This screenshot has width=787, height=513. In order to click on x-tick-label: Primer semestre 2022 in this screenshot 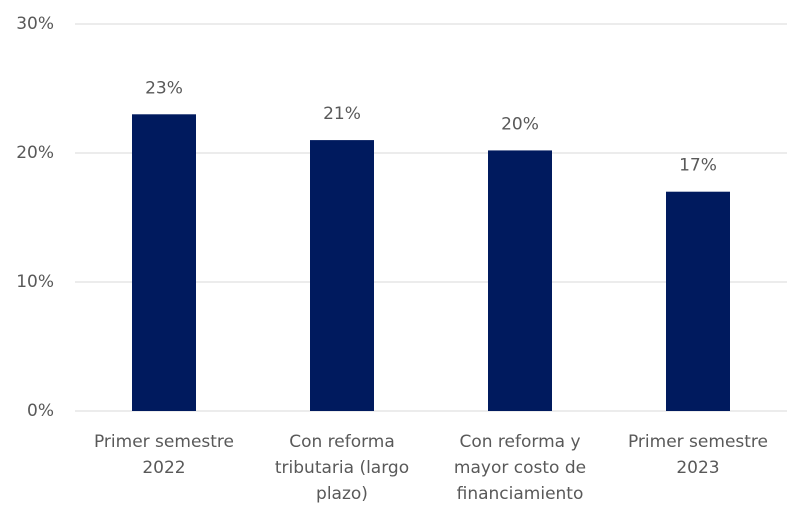, I will do `click(163, 455)`.